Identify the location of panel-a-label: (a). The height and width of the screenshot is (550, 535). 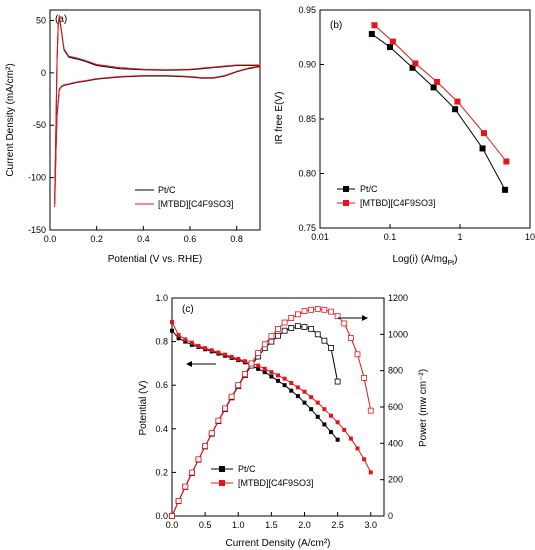
(61, 19).